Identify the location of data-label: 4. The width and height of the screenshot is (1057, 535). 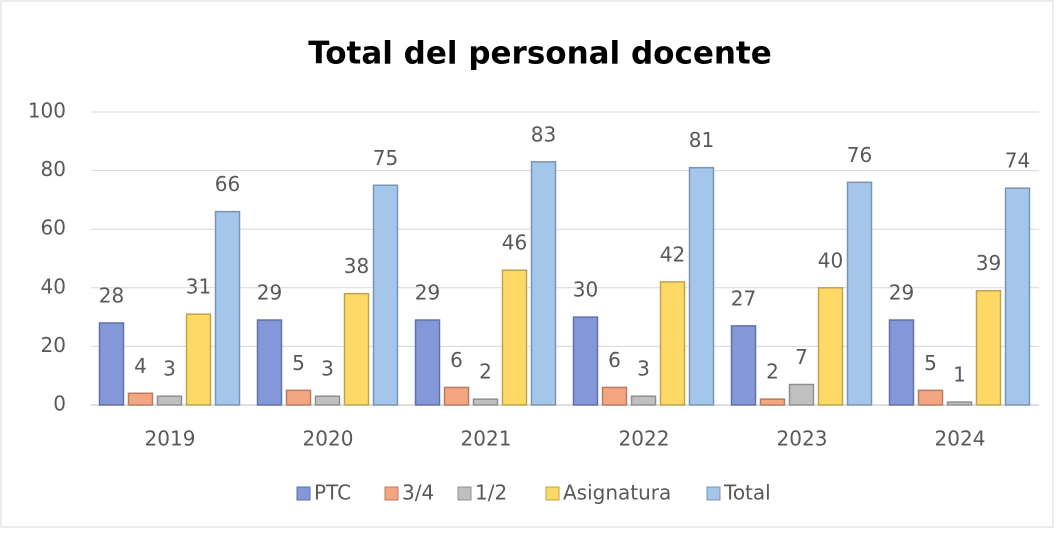
(140, 366).